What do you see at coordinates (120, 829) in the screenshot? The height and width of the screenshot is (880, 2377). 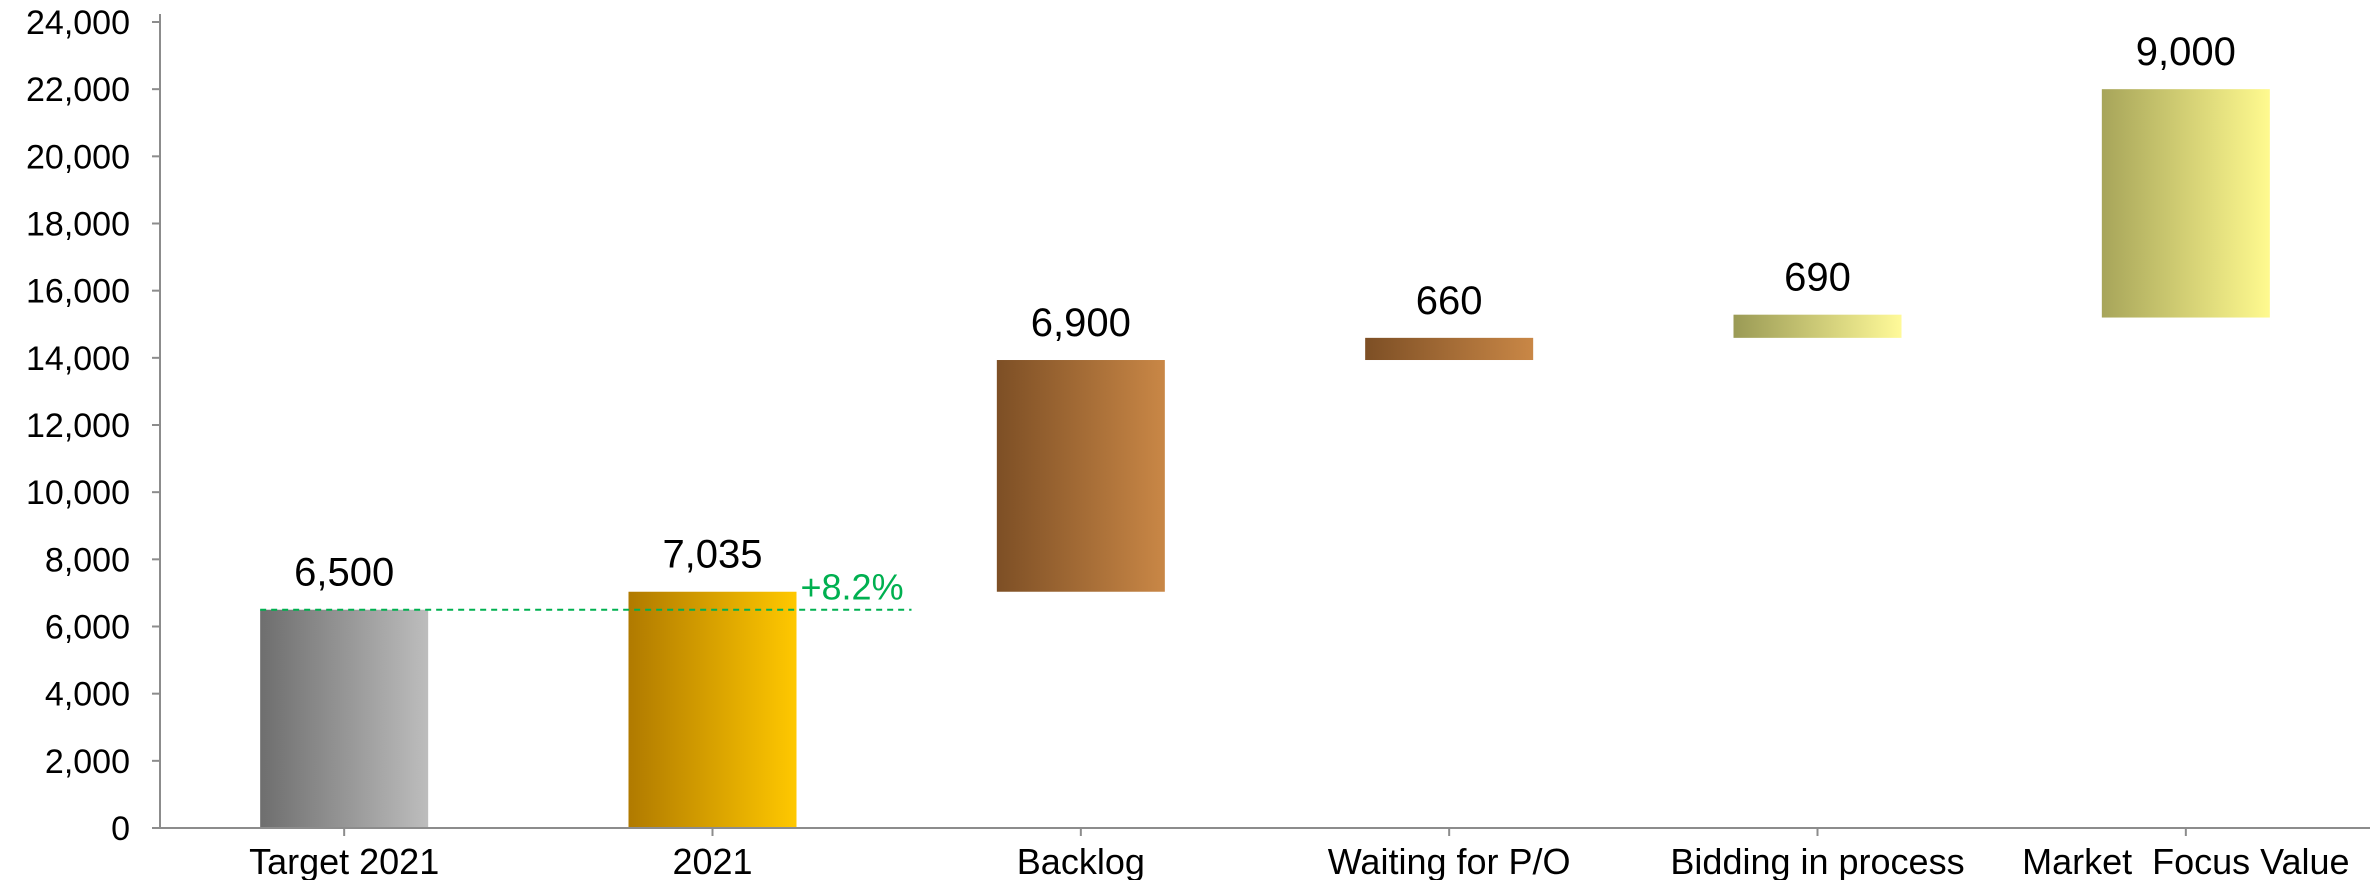 I see `y-tick-label: 0` at bounding box center [120, 829].